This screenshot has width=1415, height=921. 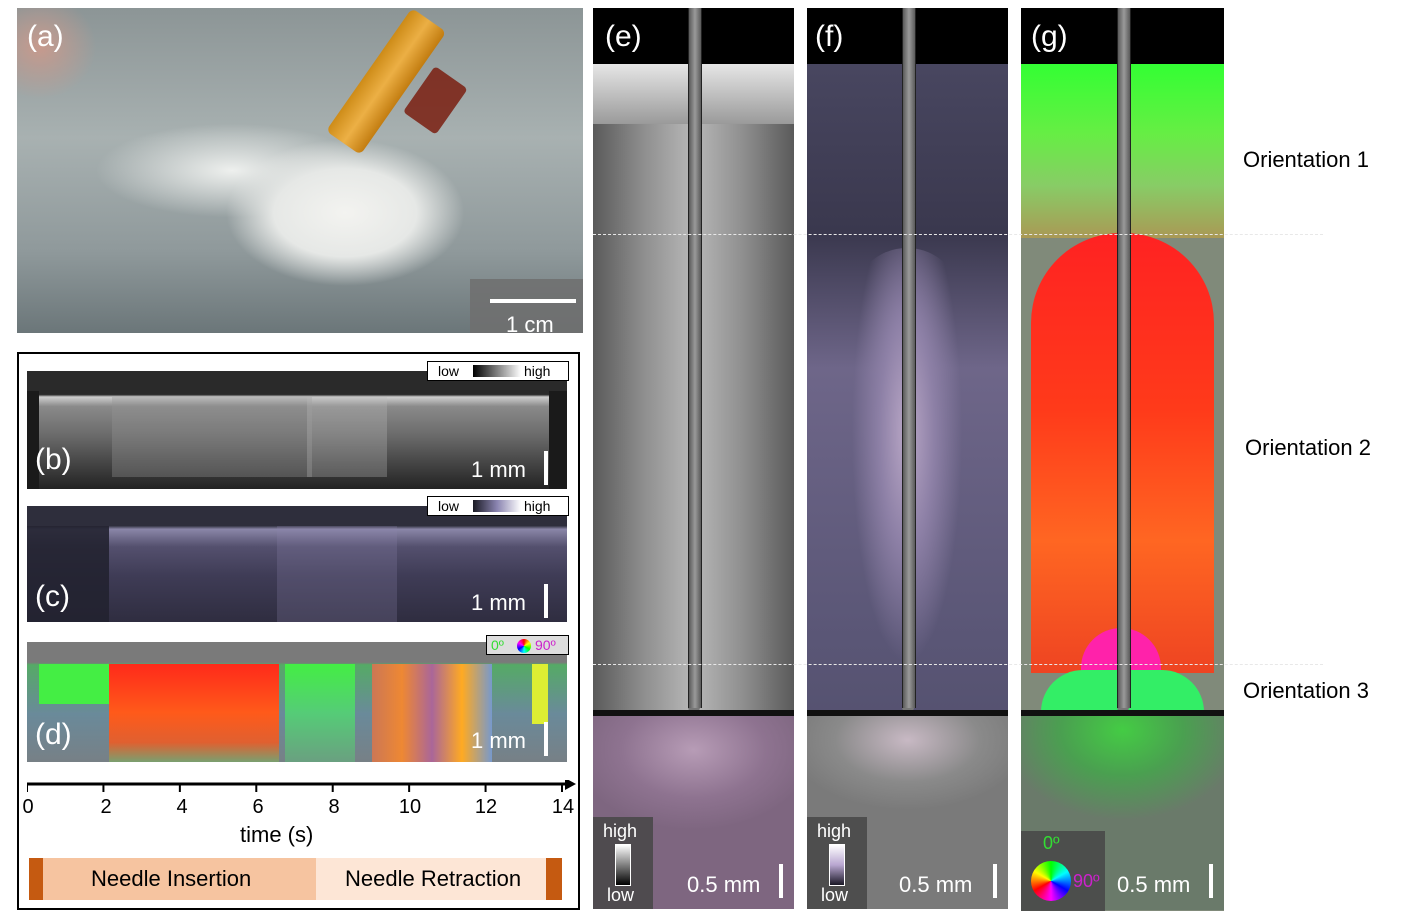 I want to click on hue-wheel-d, so click(x=524, y=646).